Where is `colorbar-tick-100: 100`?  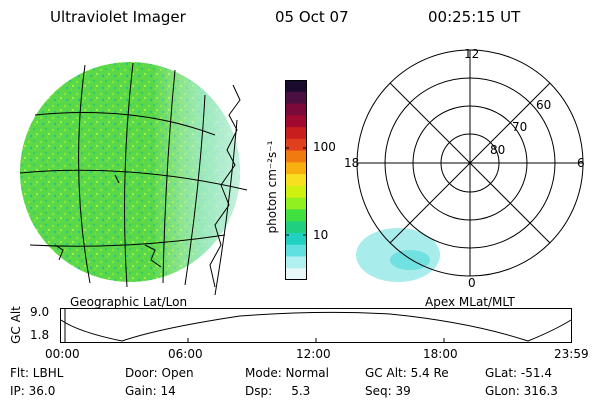 colorbar-tick-100: 100 is located at coordinates (324, 147).